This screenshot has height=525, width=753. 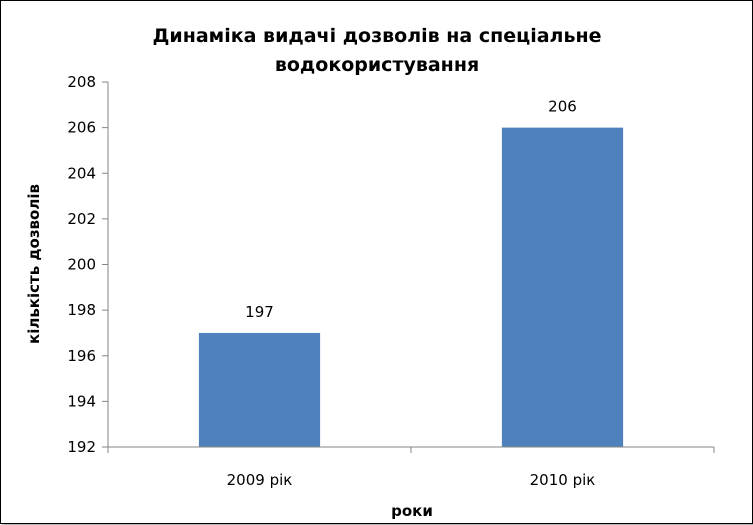 I want to click on y-tick-label: 202, so click(x=81, y=219).